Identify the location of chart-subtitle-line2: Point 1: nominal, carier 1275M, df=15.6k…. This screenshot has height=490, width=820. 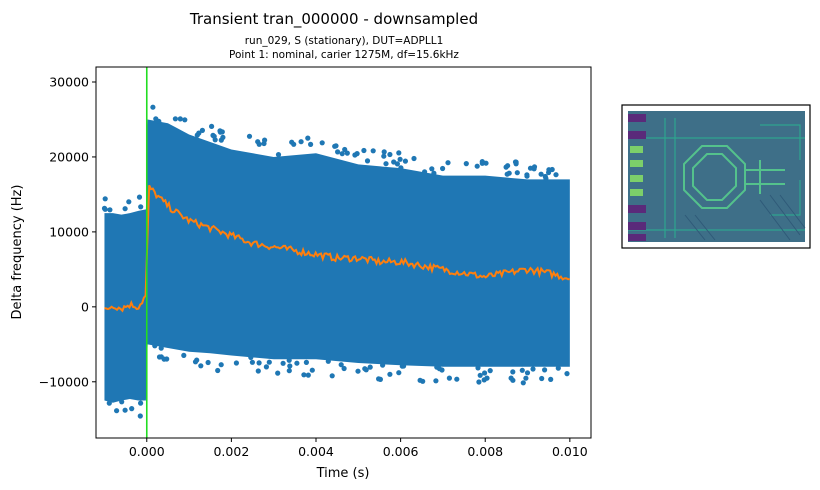
(344, 55).